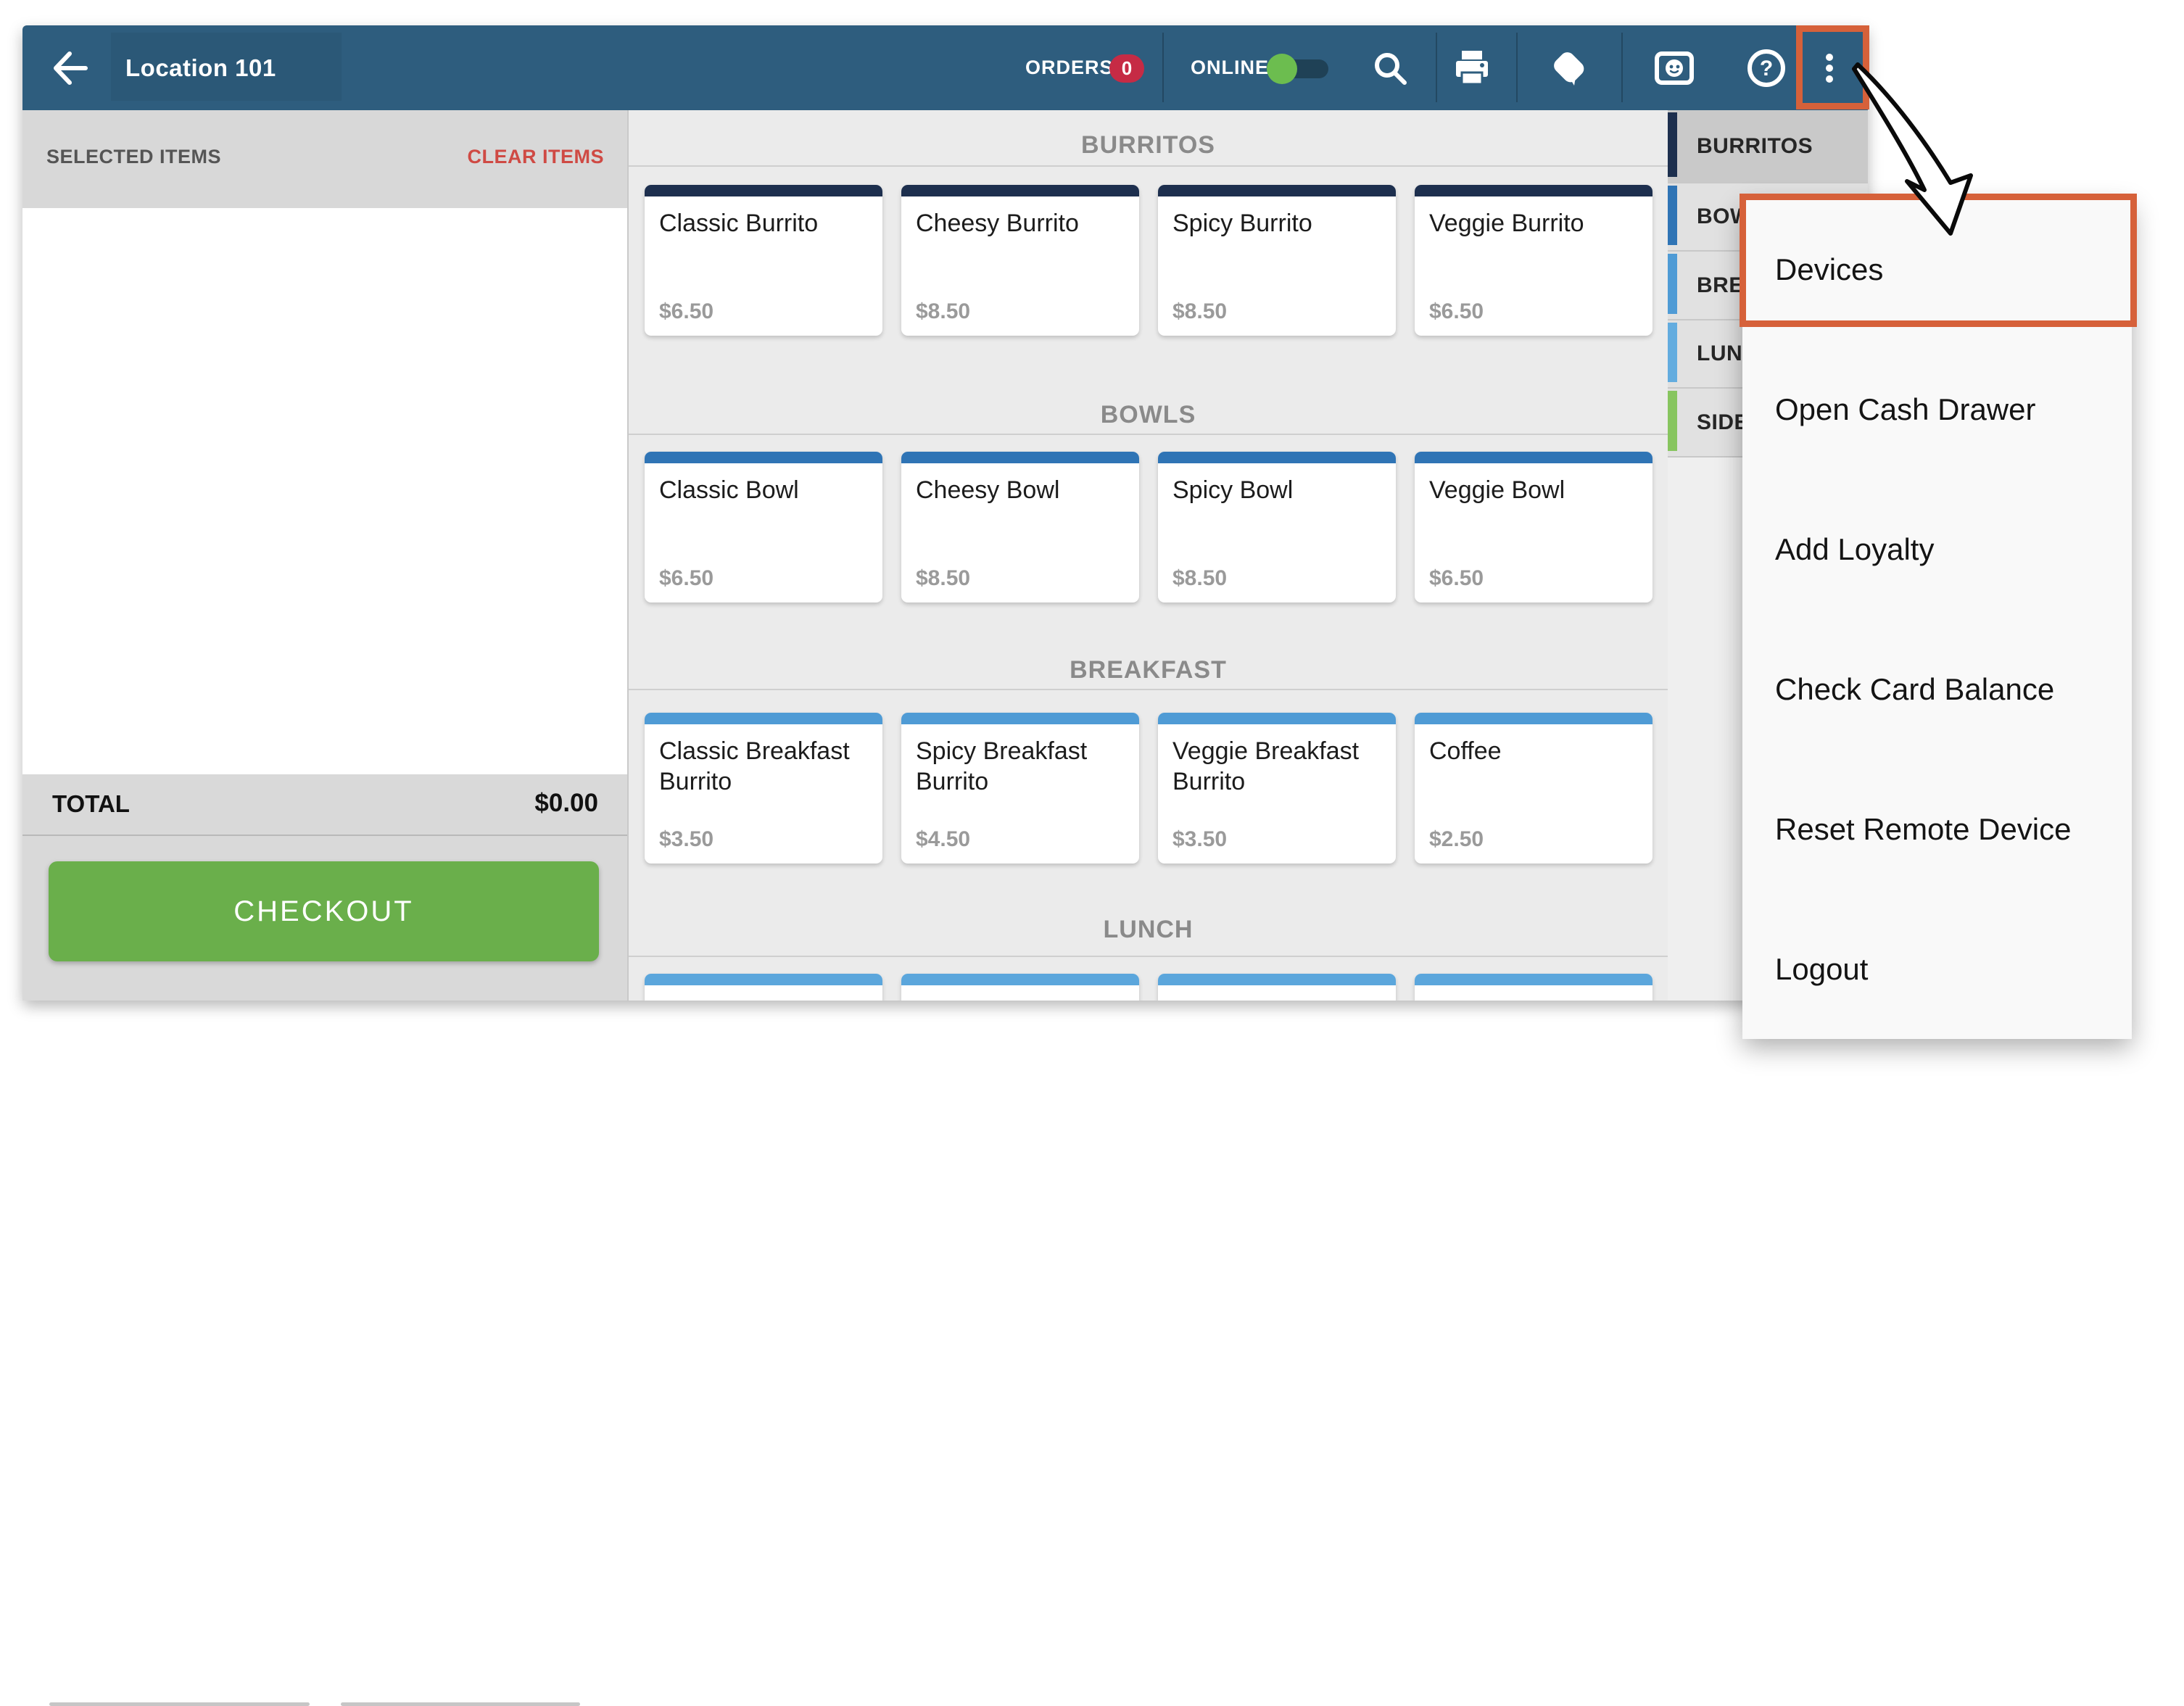 The image size is (2184, 1706). I want to click on item-name: Classic Burrito, so click(739, 223).